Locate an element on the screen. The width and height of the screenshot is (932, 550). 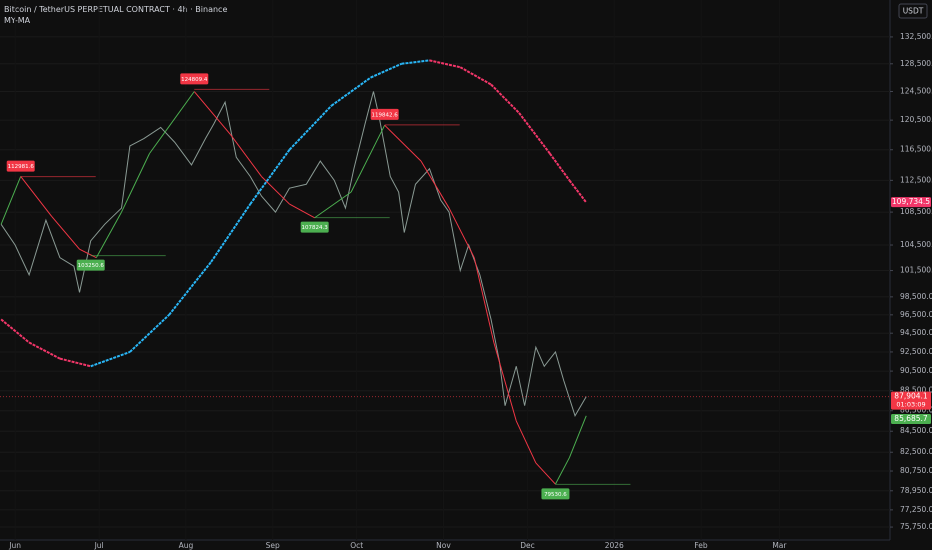
x-tick-label: Sep is located at coordinates (273, 545).